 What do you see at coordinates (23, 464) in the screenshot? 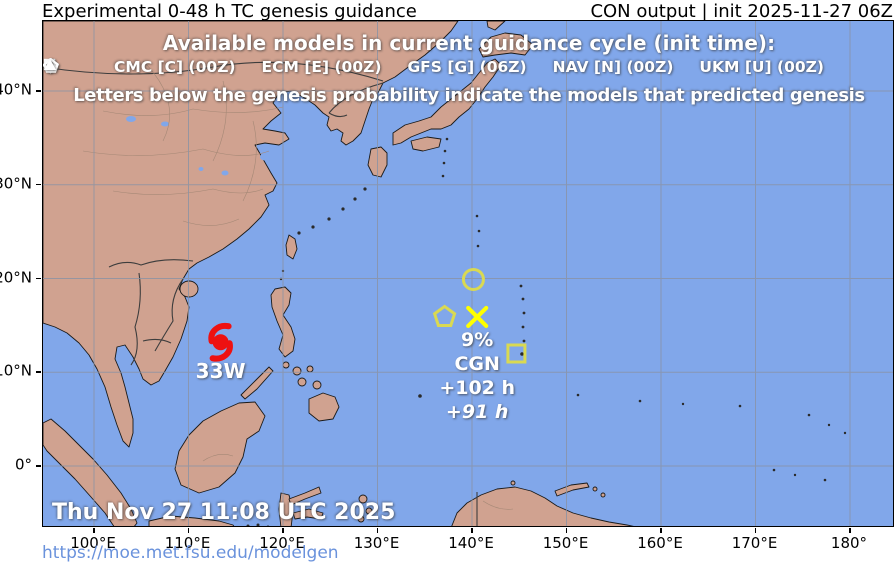
I see `y-axis-label: 0°` at bounding box center [23, 464].